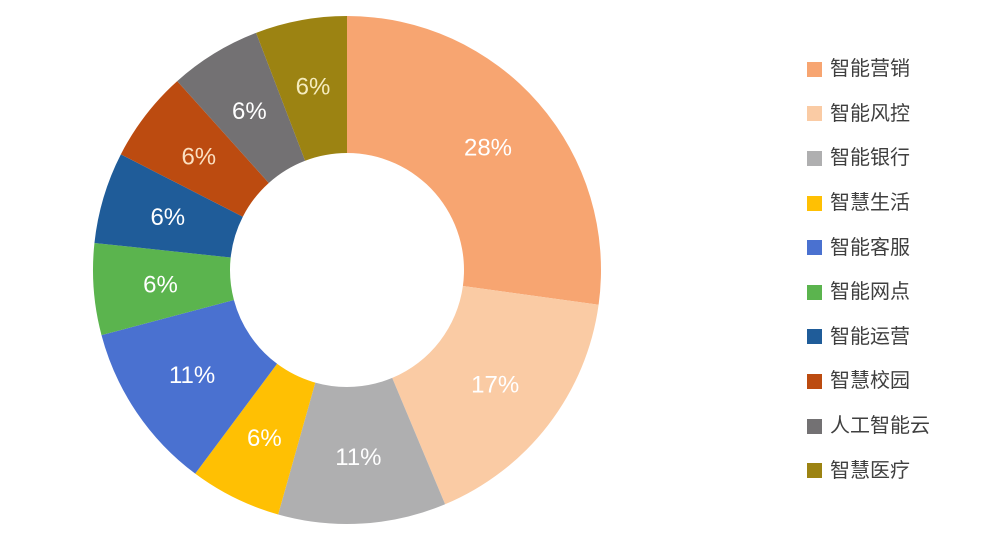 The width and height of the screenshot is (996, 541). I want to click on legend-label: 人工智能云, so click(880, 426).